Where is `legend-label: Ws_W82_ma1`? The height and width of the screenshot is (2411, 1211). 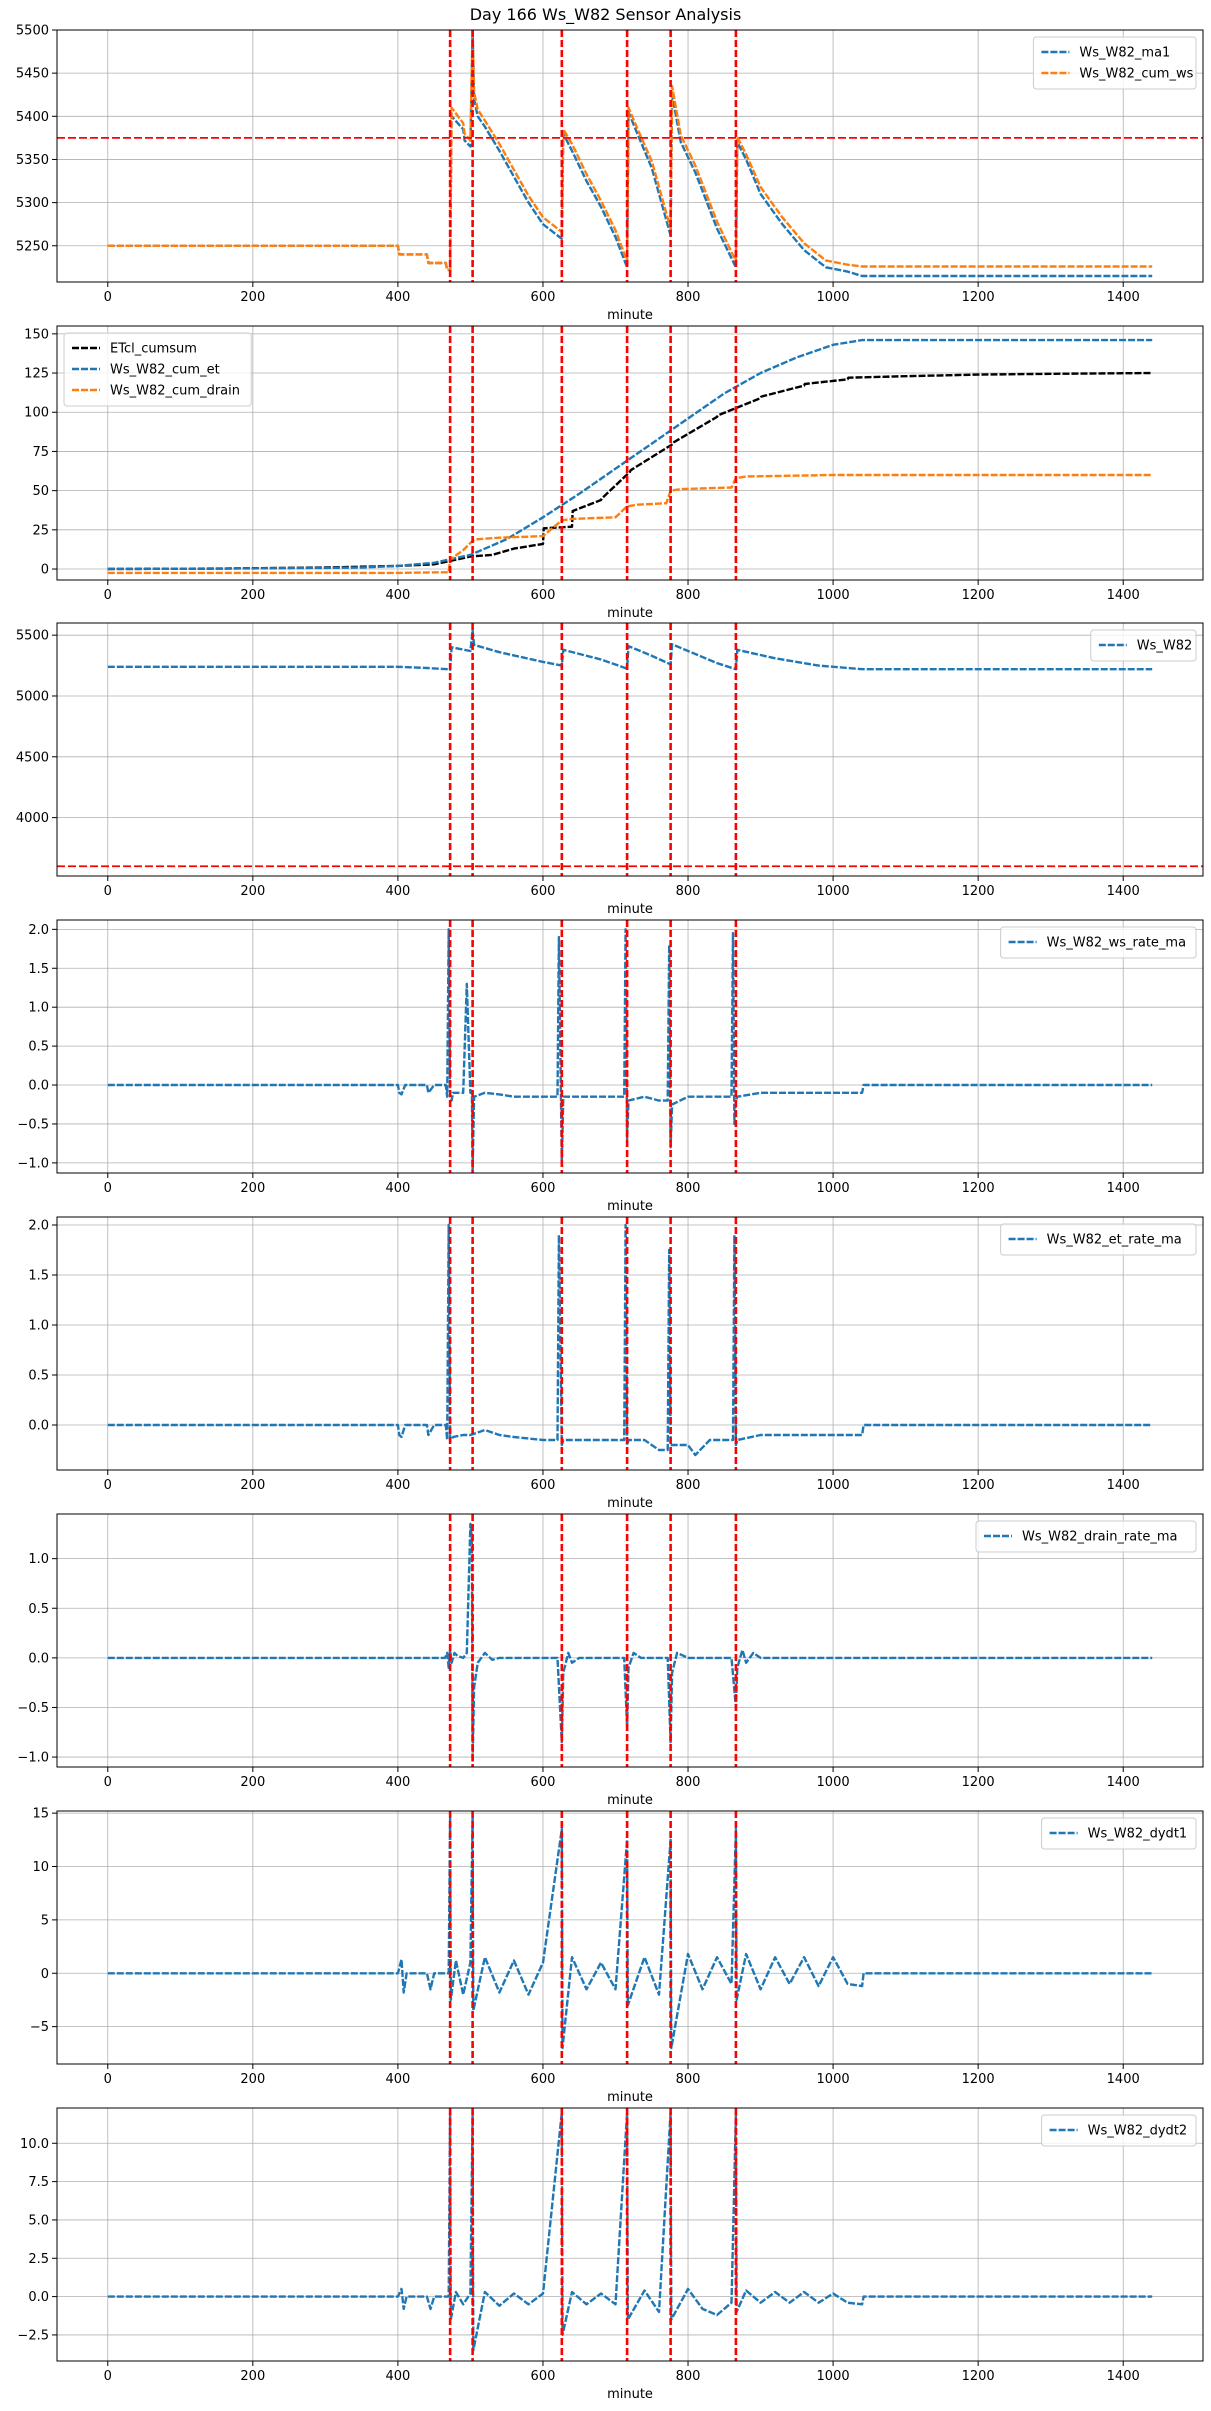
legend-label: Ws_W82_ma1 is located at coordinates (1124, 53).